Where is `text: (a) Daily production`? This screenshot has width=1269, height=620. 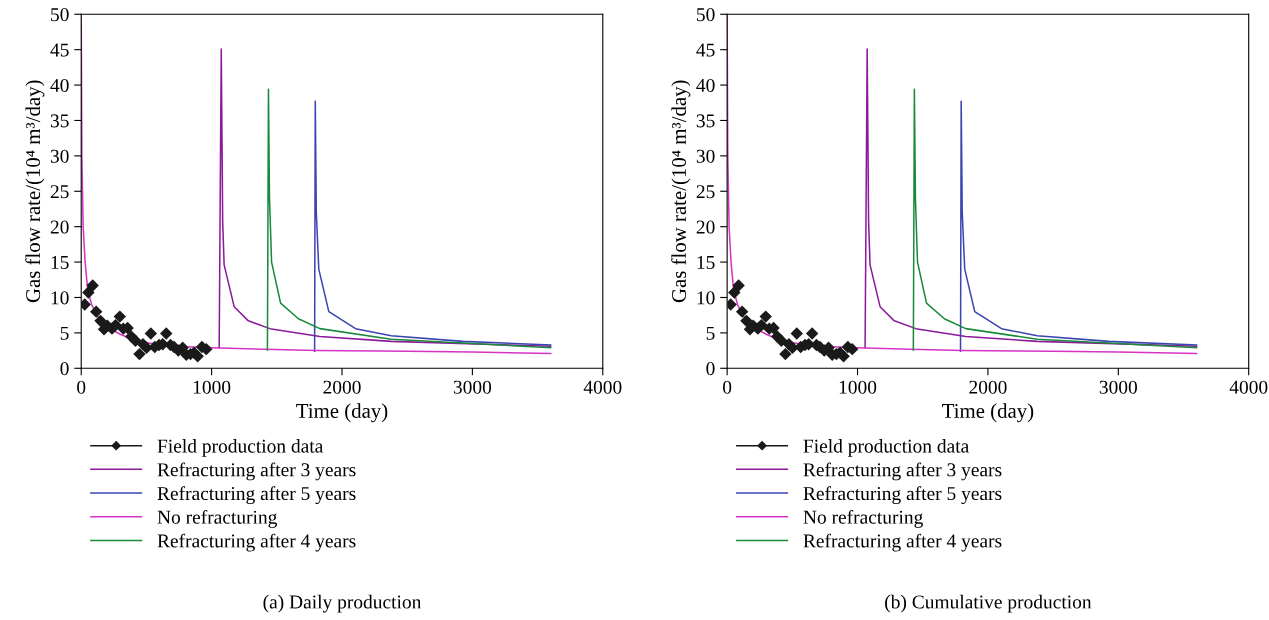 text: (a) Daily production is located at coordinates (342, 603).